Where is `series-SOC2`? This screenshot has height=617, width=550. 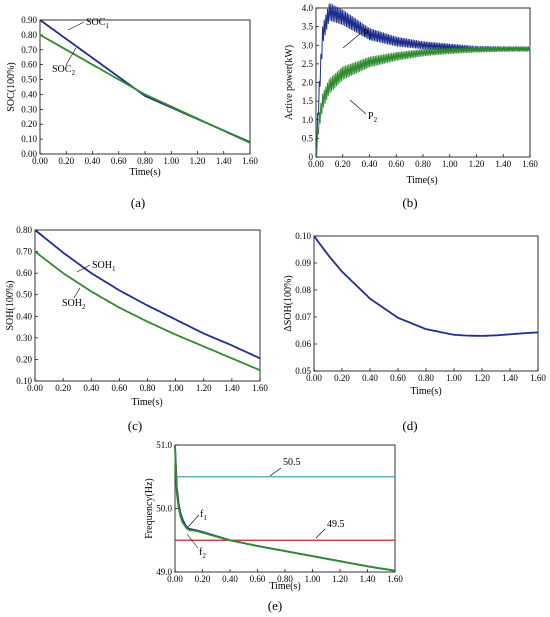
series-SOC2 is located at coordinates (145, 89).